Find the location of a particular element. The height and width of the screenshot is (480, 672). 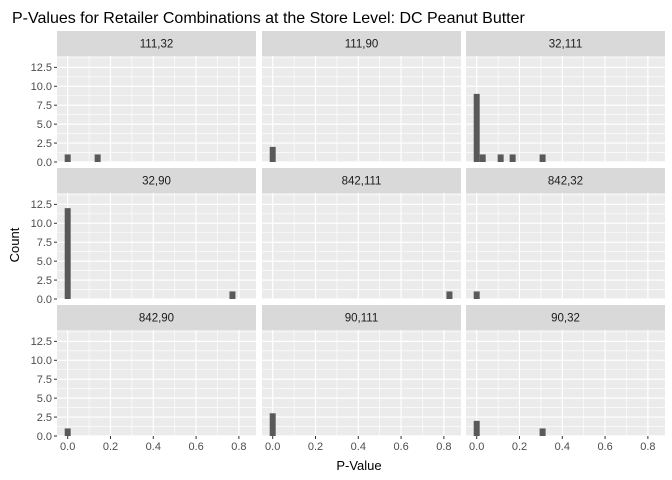

facet-panel: 111,32 is located at coordinates (156, 97).